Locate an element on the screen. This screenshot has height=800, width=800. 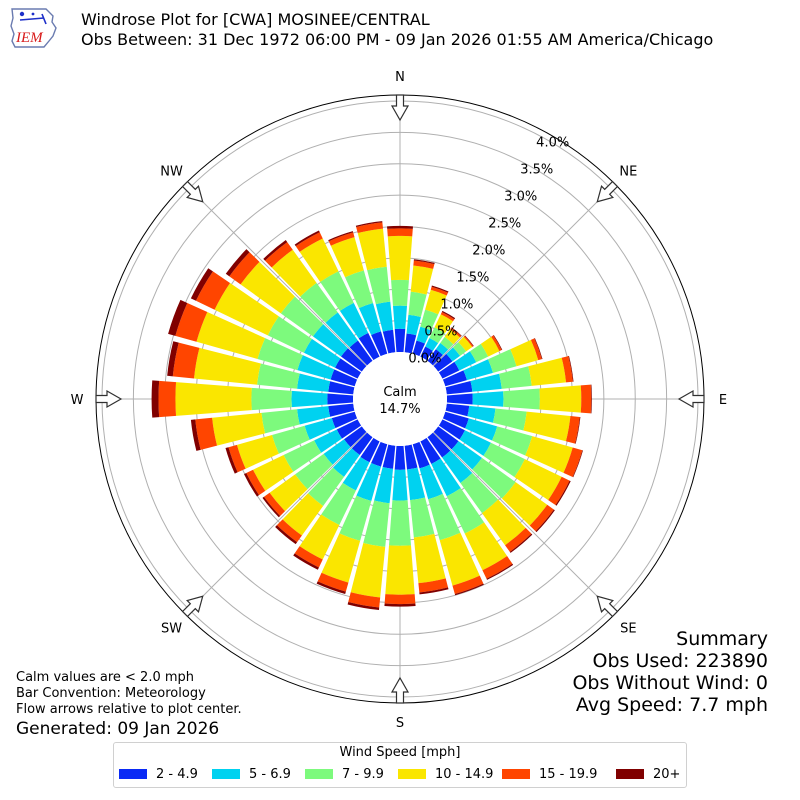
legend-label: 15 - 19.9 is located at coordinates (568, 774).